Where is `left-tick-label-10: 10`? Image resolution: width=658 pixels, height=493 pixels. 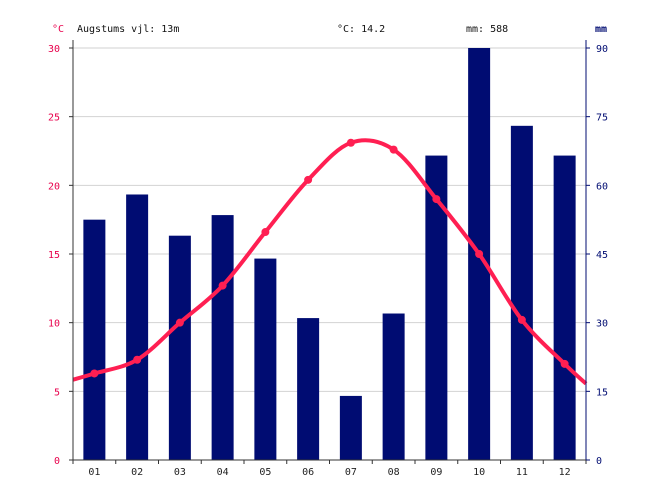
left-tick-label-10: 10 is located at coordinates (54, 324).